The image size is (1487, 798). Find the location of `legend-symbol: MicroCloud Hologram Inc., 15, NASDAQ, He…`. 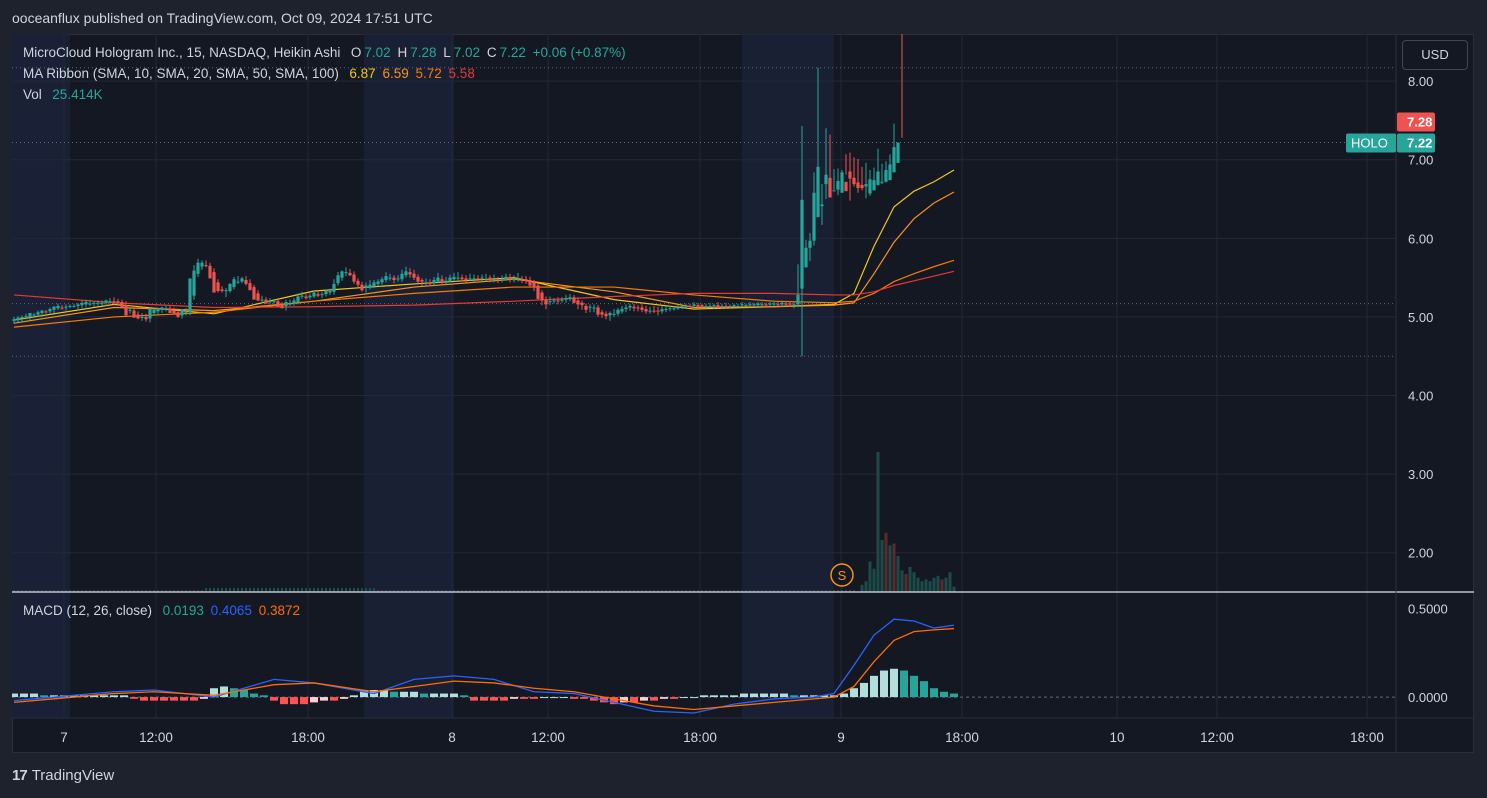

legend-symbol: MicroCloud Hologram Inc., 15, NASDAQ, He… is located at coordinates (182, 52).